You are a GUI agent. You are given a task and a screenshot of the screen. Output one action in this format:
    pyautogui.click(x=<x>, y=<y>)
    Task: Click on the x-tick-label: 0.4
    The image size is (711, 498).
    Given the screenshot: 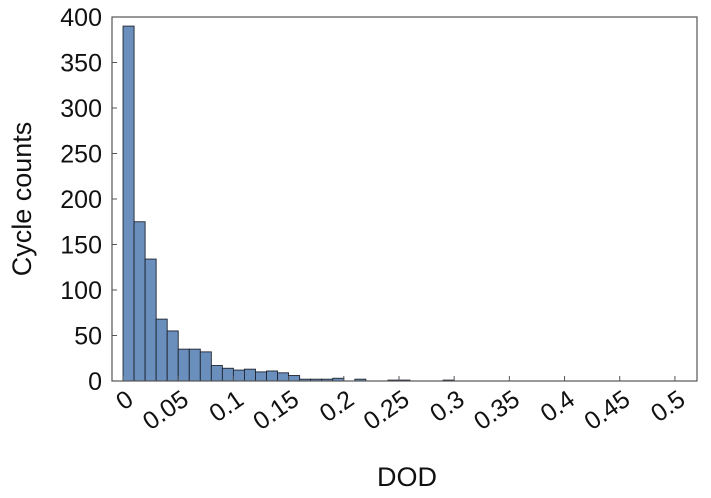 What is the action you would take?
    pyautogui.click(x=557, y=406)
    